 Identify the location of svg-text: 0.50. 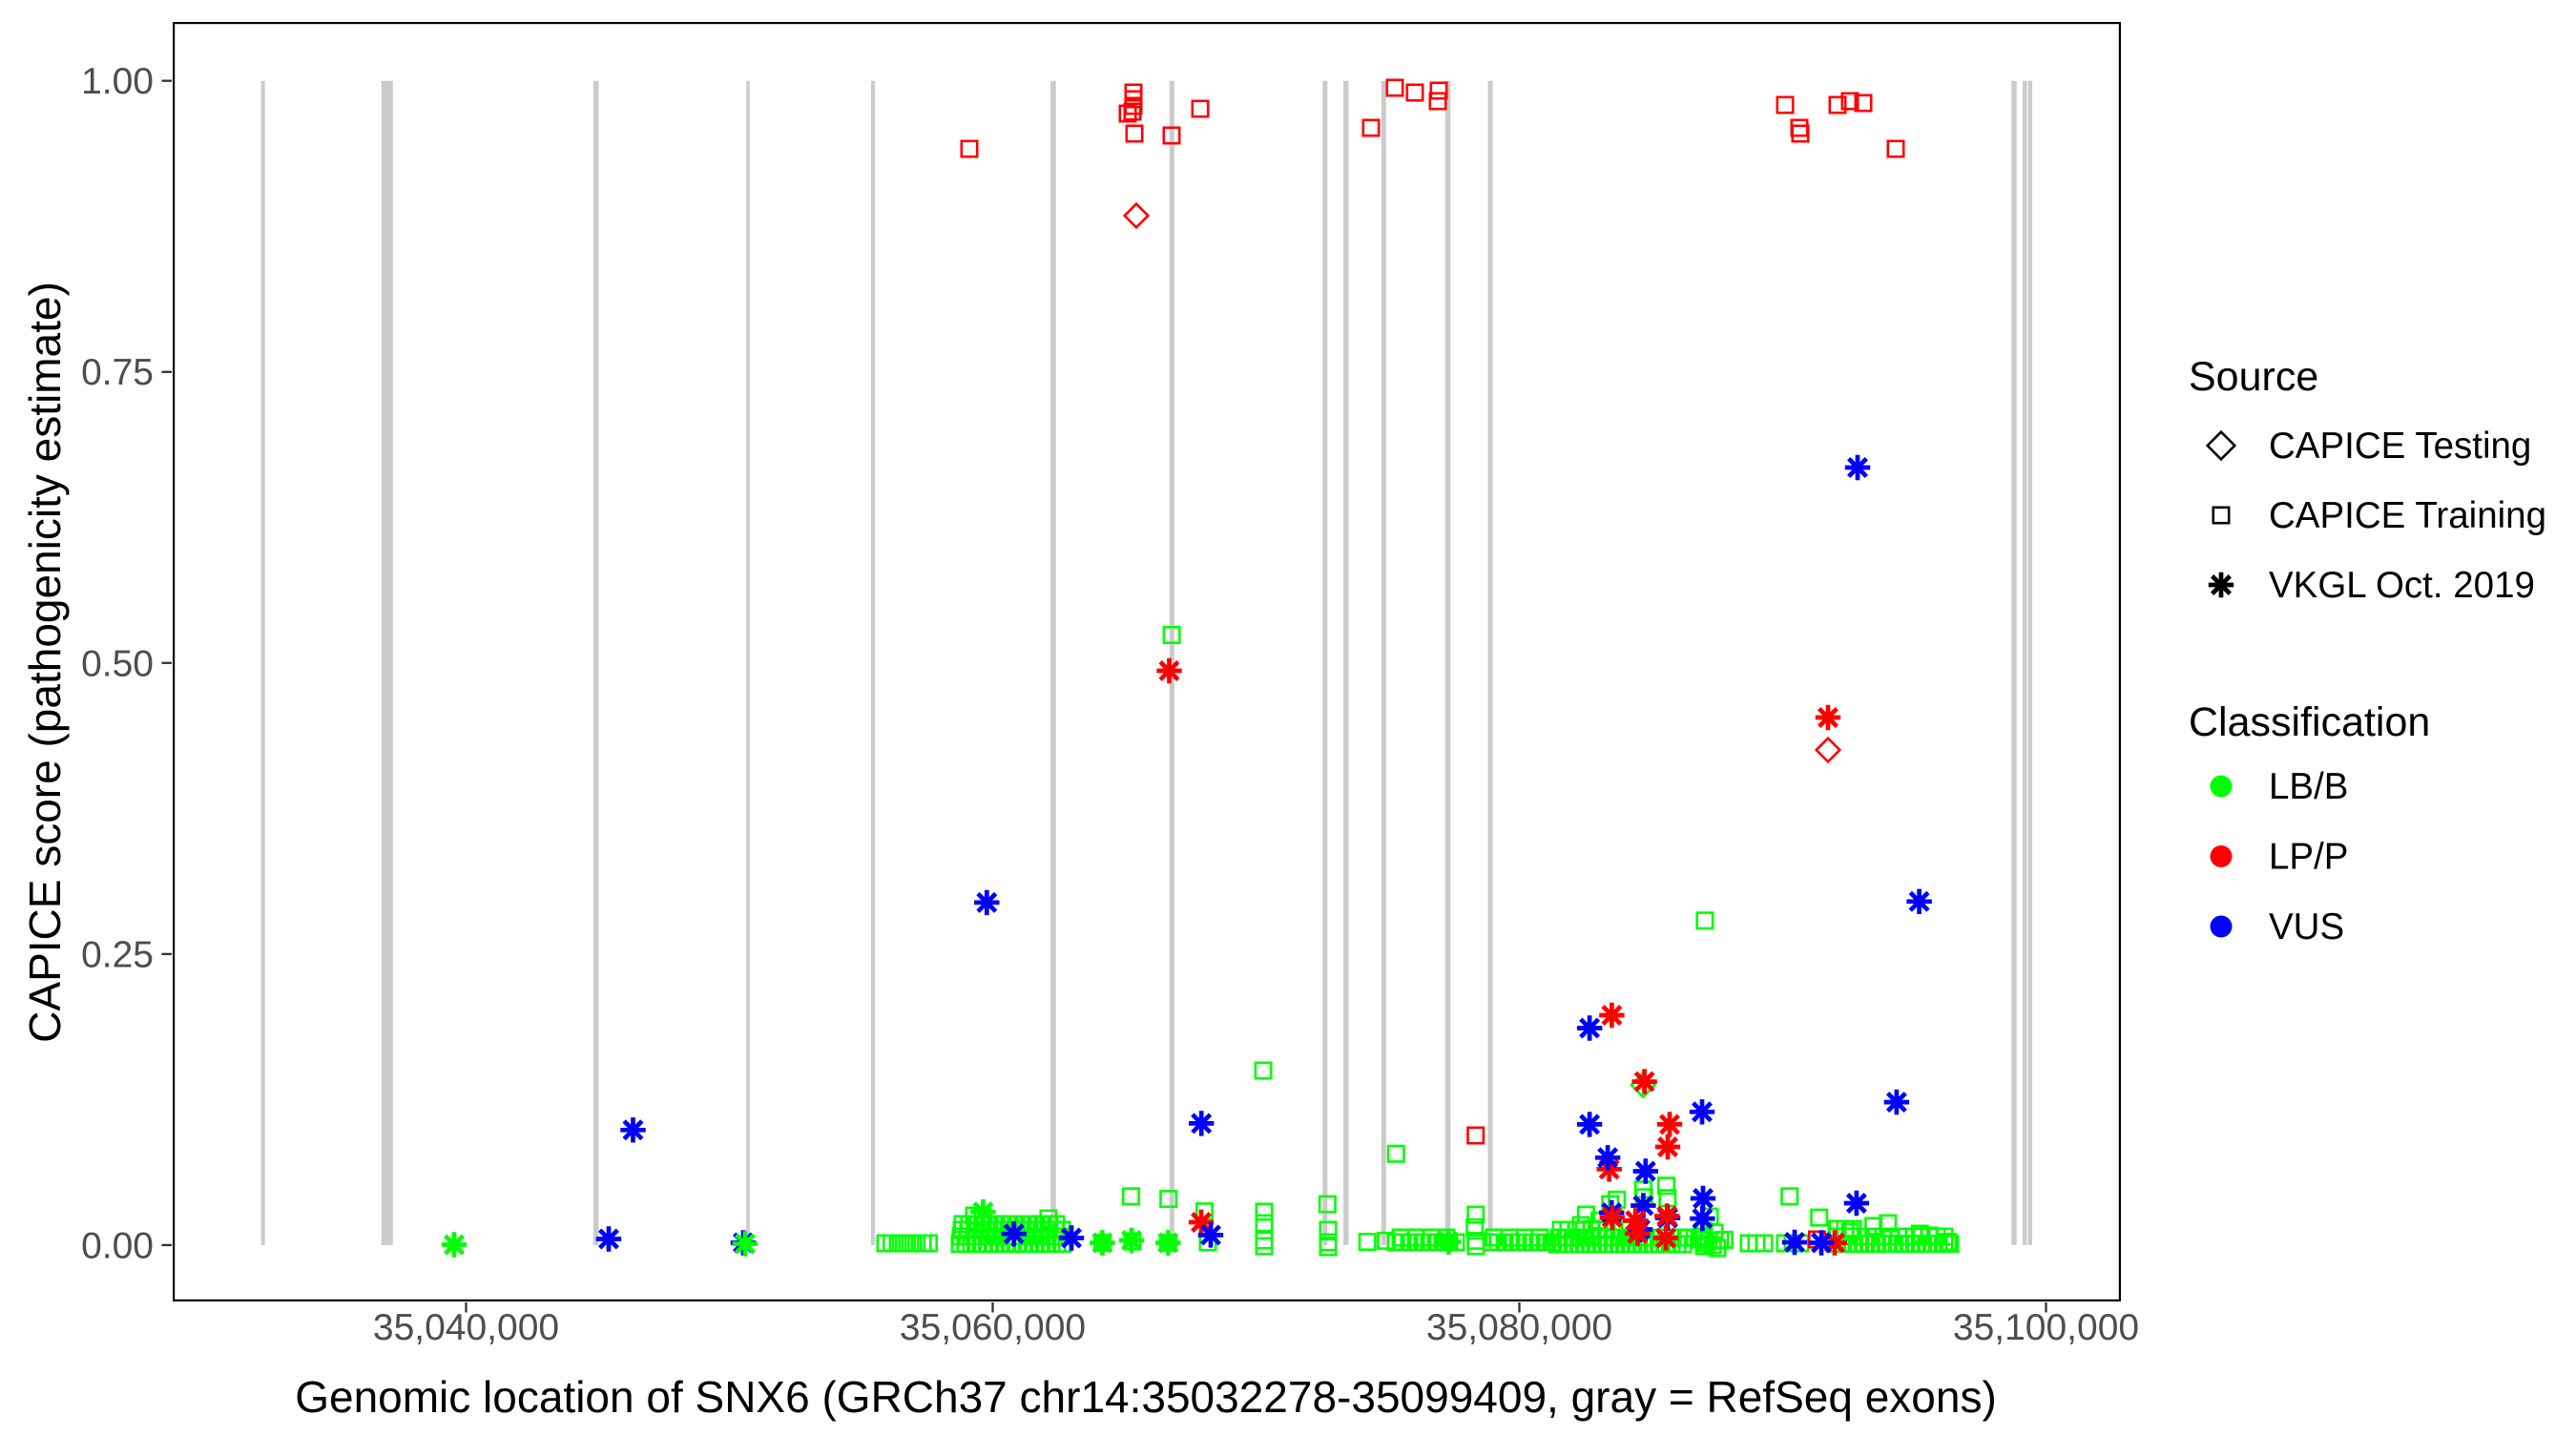
(117, 663).